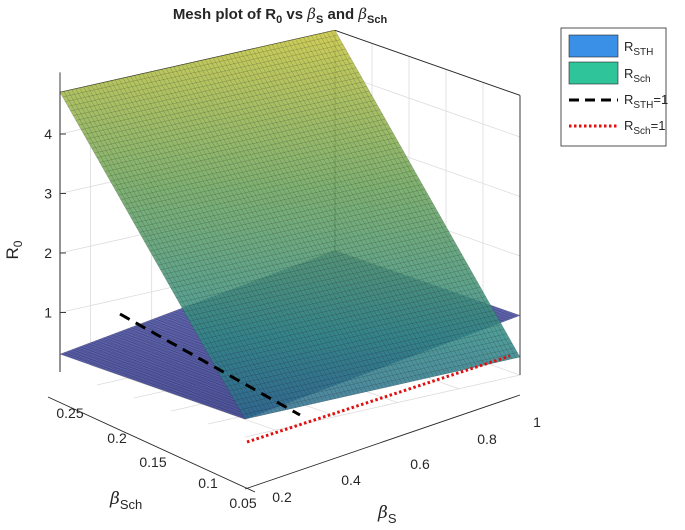 The height and width of the screenshot is (530, 685). What do you see at coordinates (351, 480) in the screenshot?
I see `x-tick-label-1: 0.4` at bounding box center [351, 480].